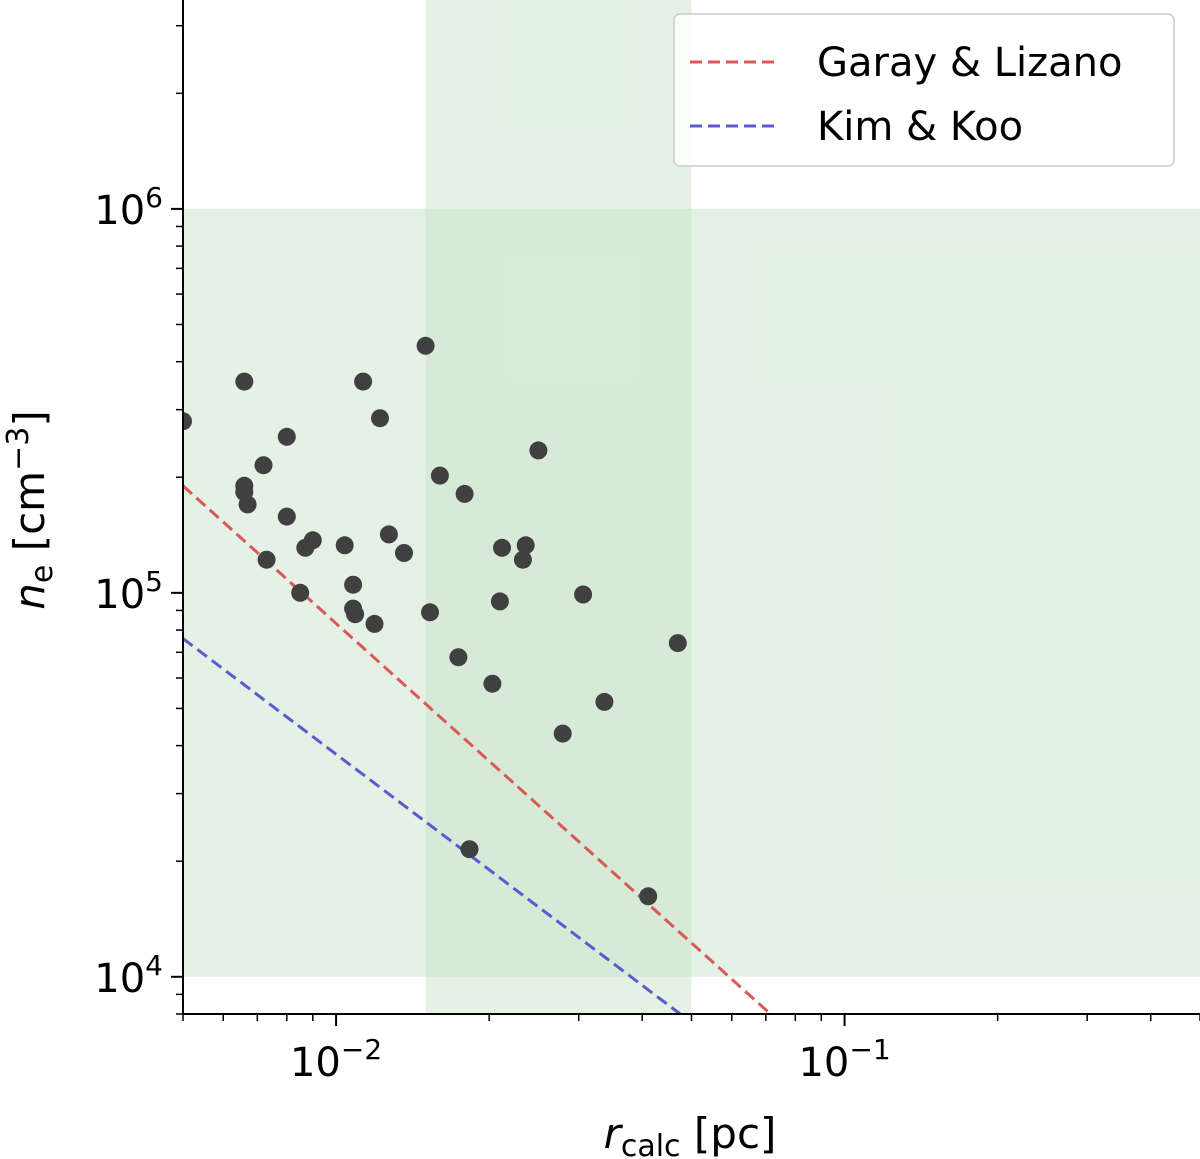  Describe the element at coordinates (970, 63) in the screenshot. I see `legend-label: Garay & Lizano` at that location.